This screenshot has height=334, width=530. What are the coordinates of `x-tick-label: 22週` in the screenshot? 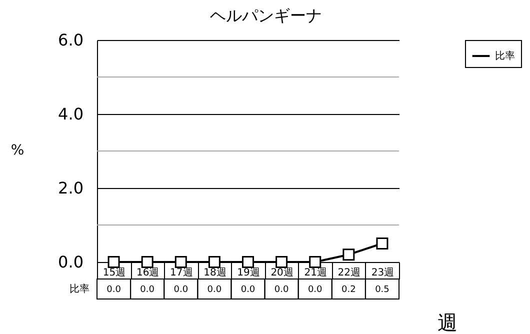 It's located at (349, 273).